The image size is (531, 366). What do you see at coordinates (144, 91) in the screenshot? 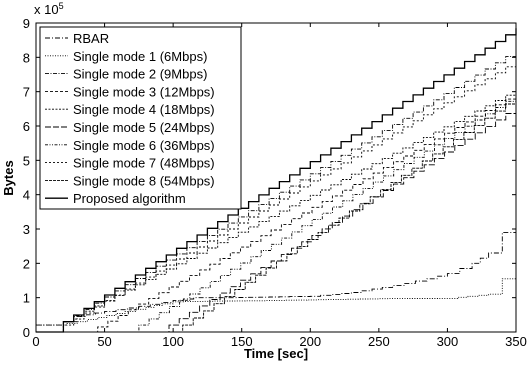
I see `legend-label-4: Single mode 3 (12Mbps)` at bounding box center [144, 91].